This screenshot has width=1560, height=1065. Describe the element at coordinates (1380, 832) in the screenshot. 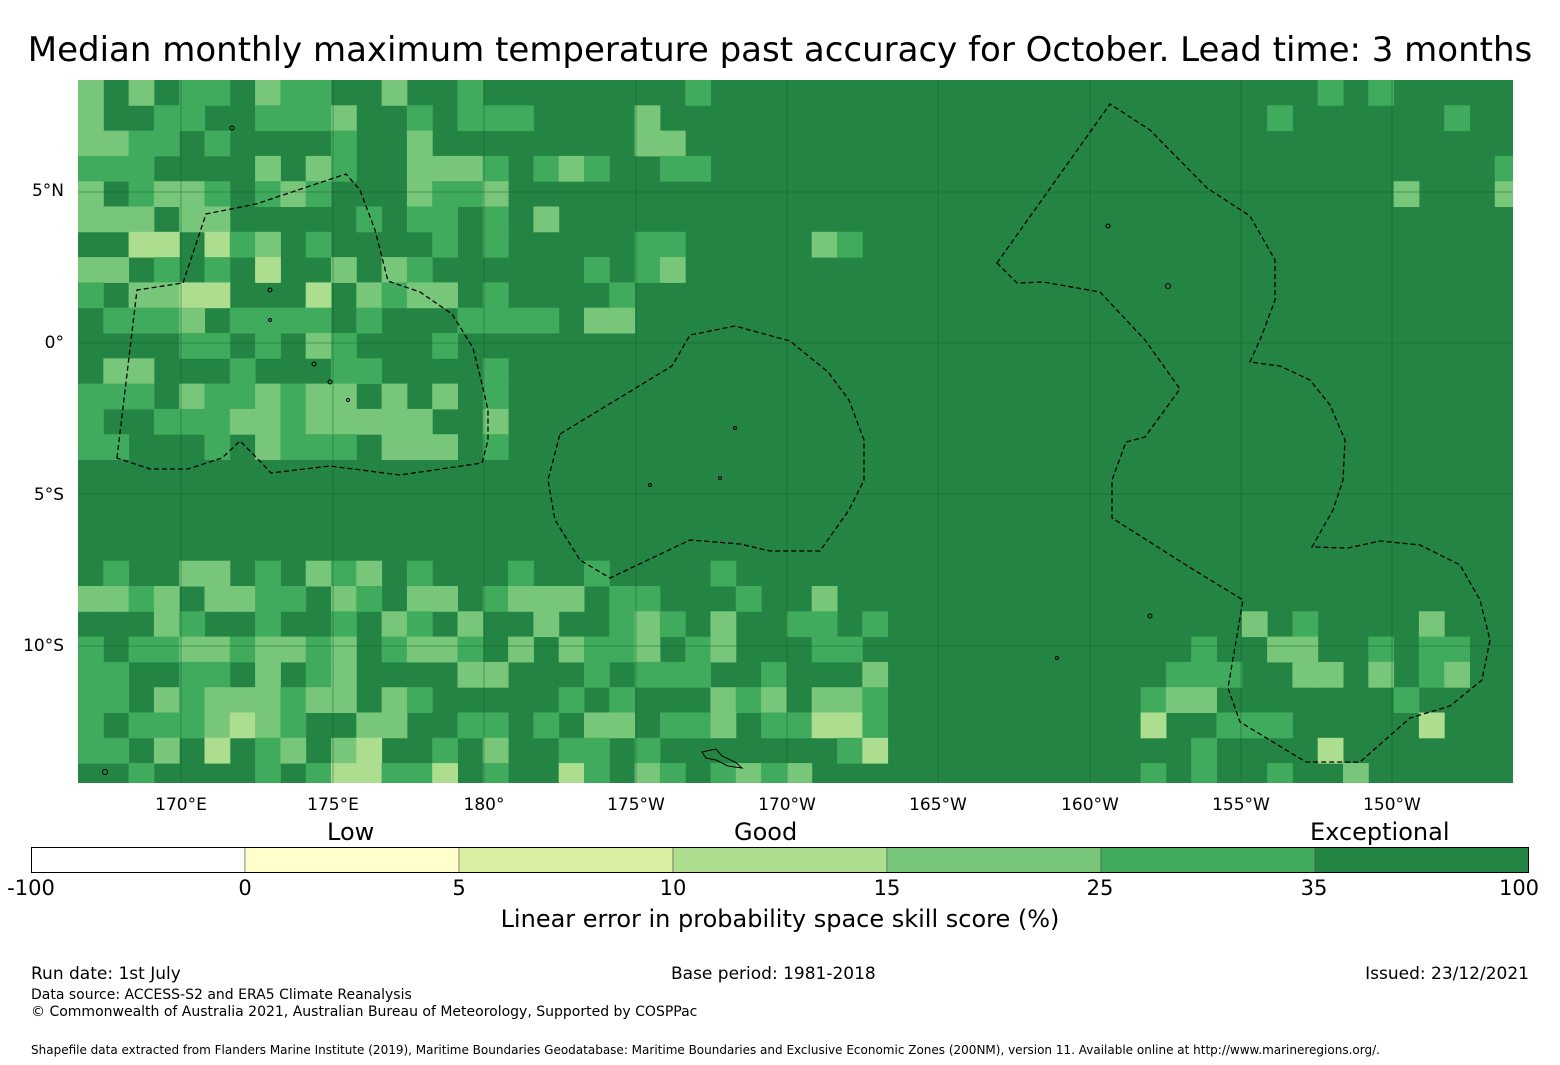

I see `legend-category-exceptional: Exceptional` at that location.